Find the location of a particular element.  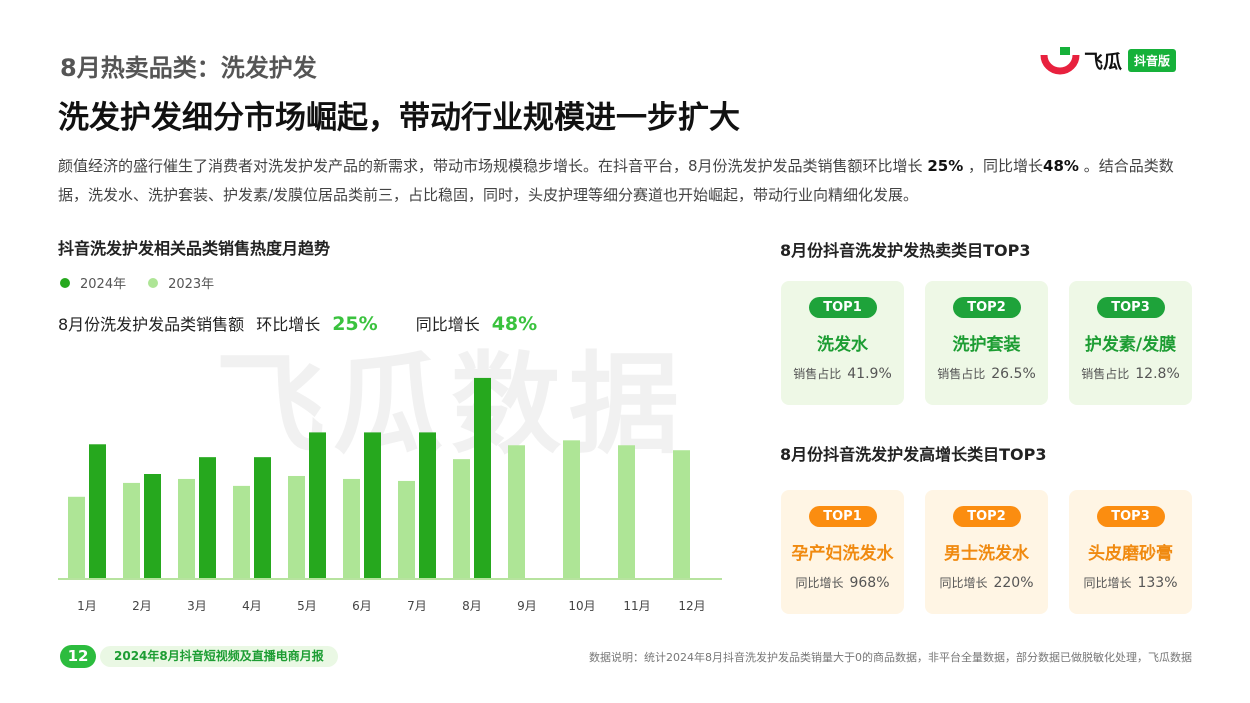

category-stat: 同比增长 220% is located at coordinates (986, 582).